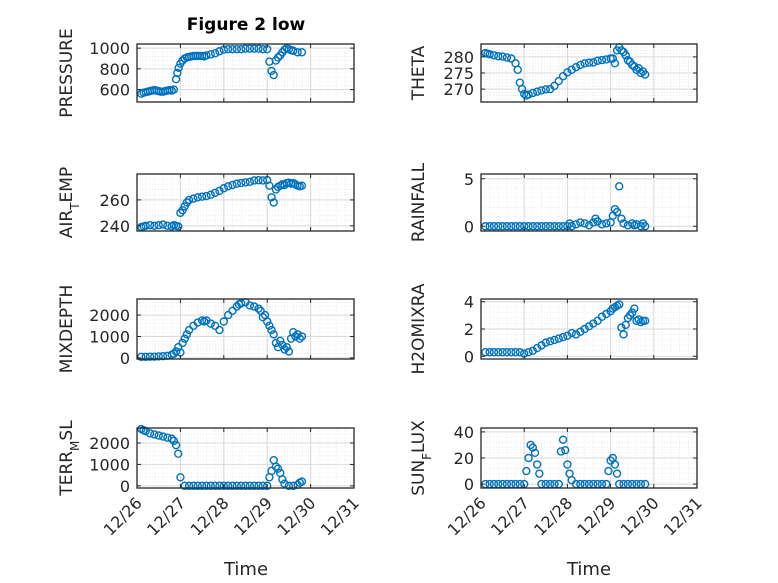 This screenshot has height=583, width=778. What do you see at coordinates (109, 315) in the screenshot?
I see `y-tick-label: 2000` at bounding box center [109, 315].